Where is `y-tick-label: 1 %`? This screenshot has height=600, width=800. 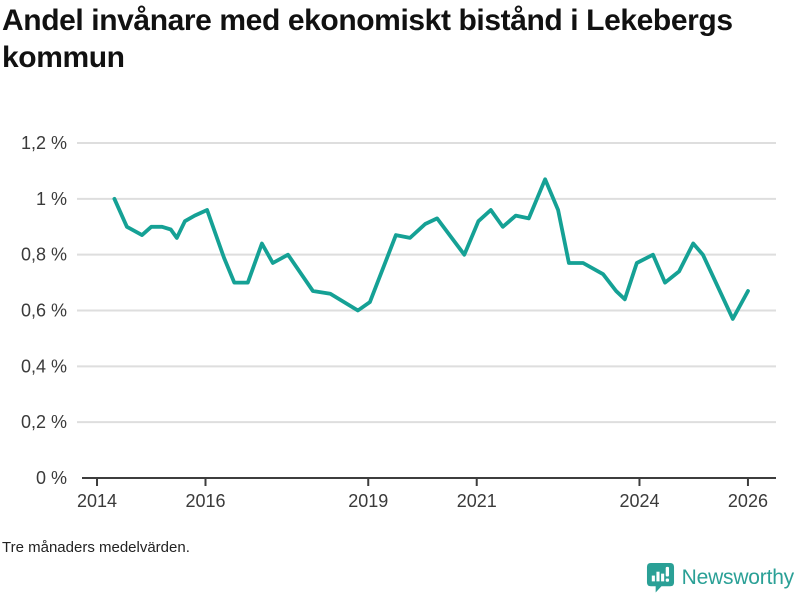
y-tick-label: 1 % is located at coordinates (51, 199).